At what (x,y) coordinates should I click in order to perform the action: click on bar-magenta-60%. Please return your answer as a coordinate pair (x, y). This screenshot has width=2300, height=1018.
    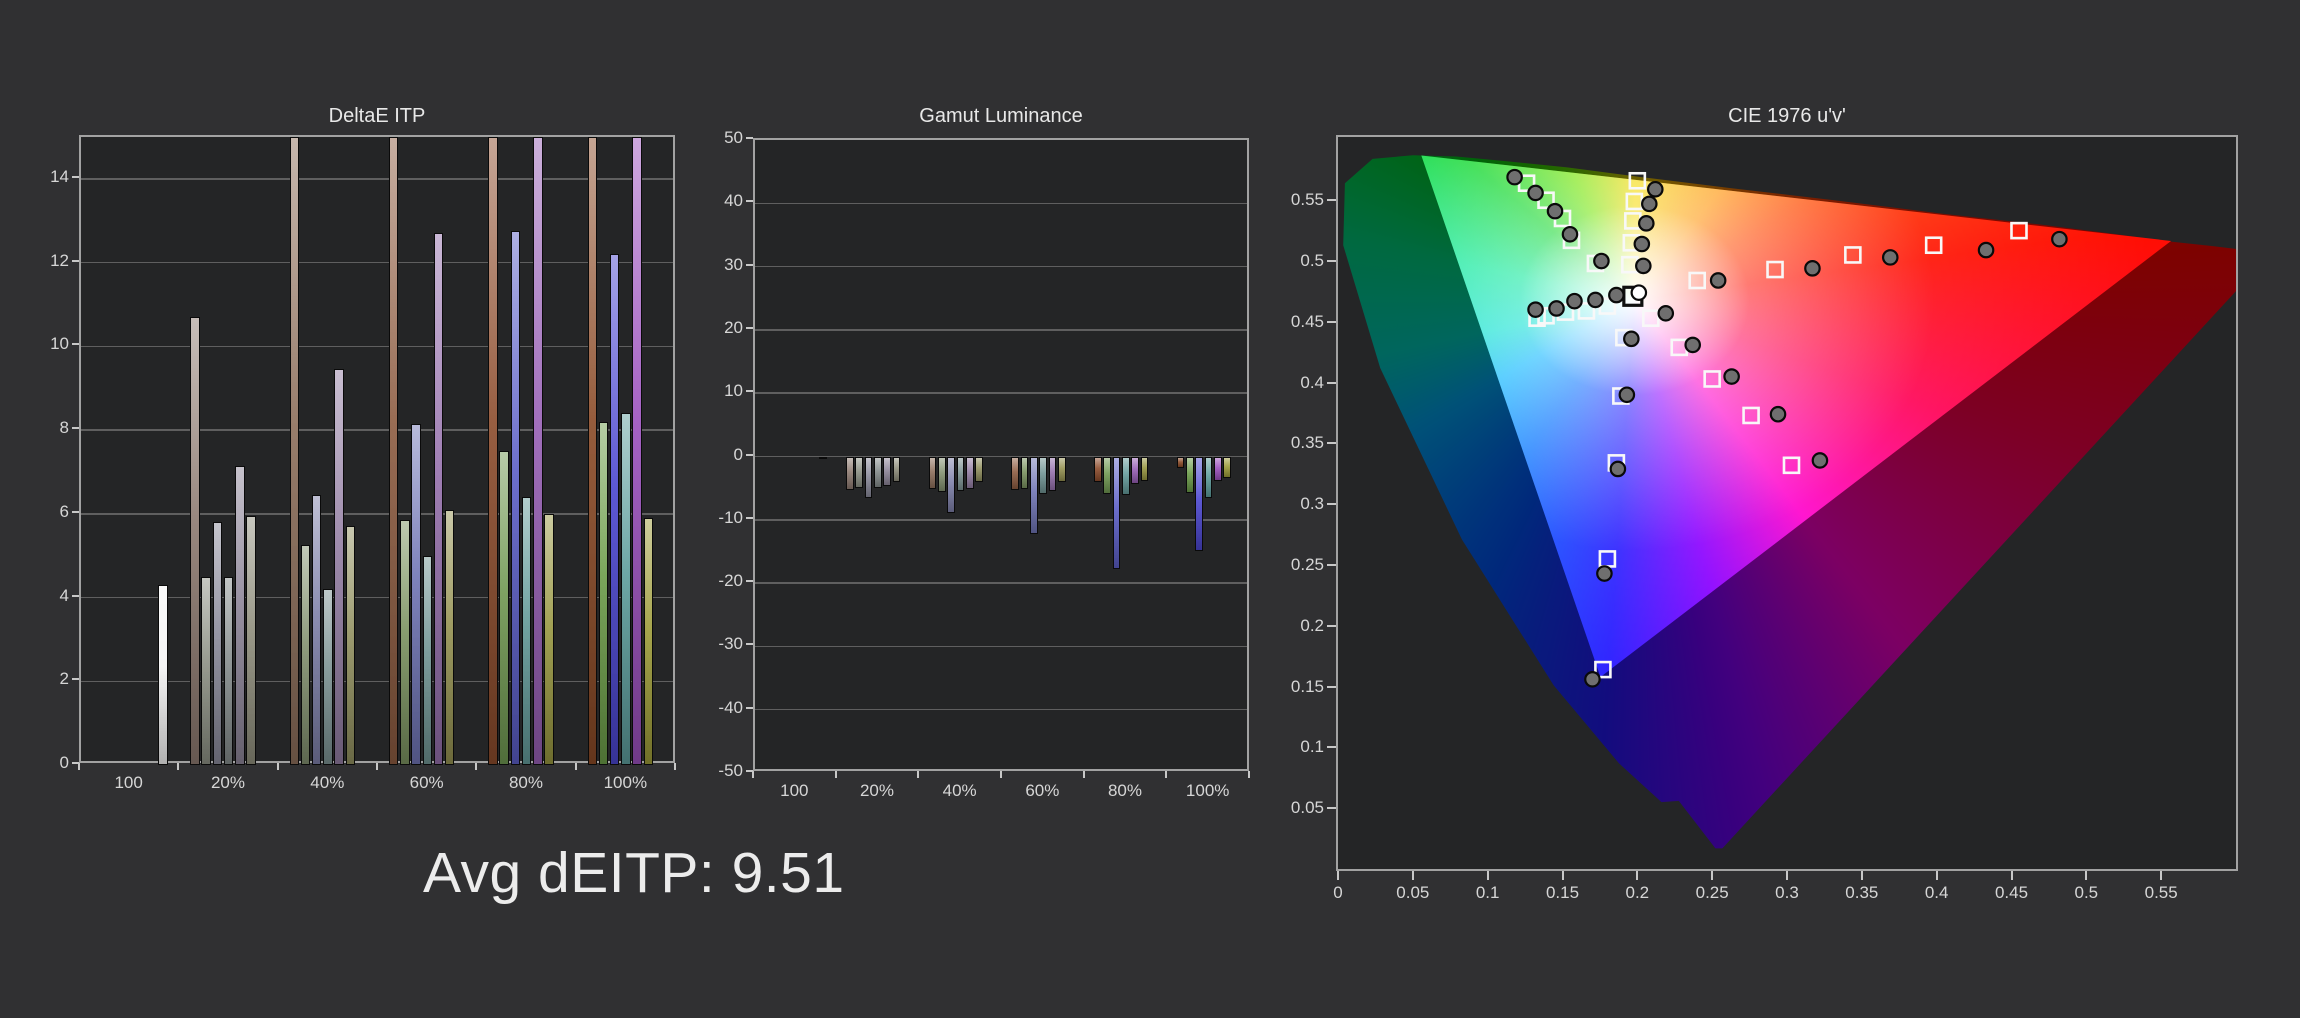
    Looking at the image, I should click on (1052, 474).